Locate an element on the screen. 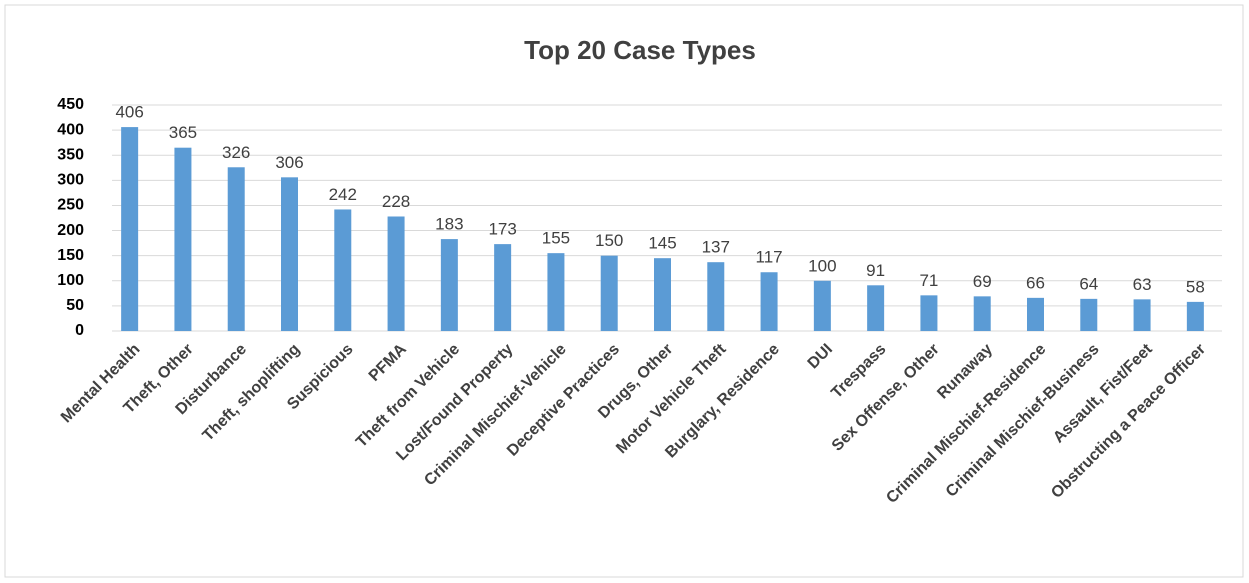  data-label: 64 is located at coordinates (1088, 283).